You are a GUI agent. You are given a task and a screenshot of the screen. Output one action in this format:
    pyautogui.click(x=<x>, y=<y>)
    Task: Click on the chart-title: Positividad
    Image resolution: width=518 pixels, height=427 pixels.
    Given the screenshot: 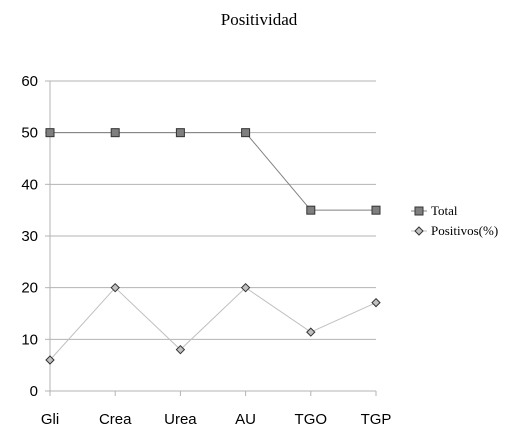 What is the action you would take?
    pyautogui.click(x=259, y=19)
    